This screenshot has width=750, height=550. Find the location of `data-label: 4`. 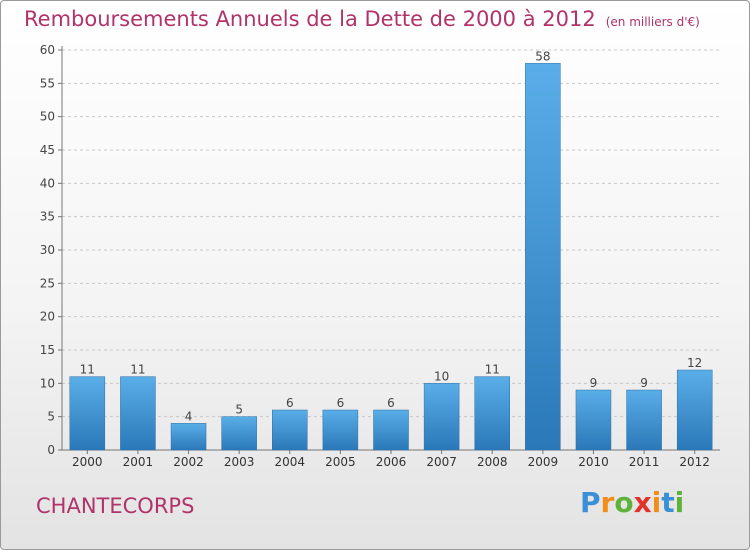

data-label: 4 is located at coordinates (189, 416).